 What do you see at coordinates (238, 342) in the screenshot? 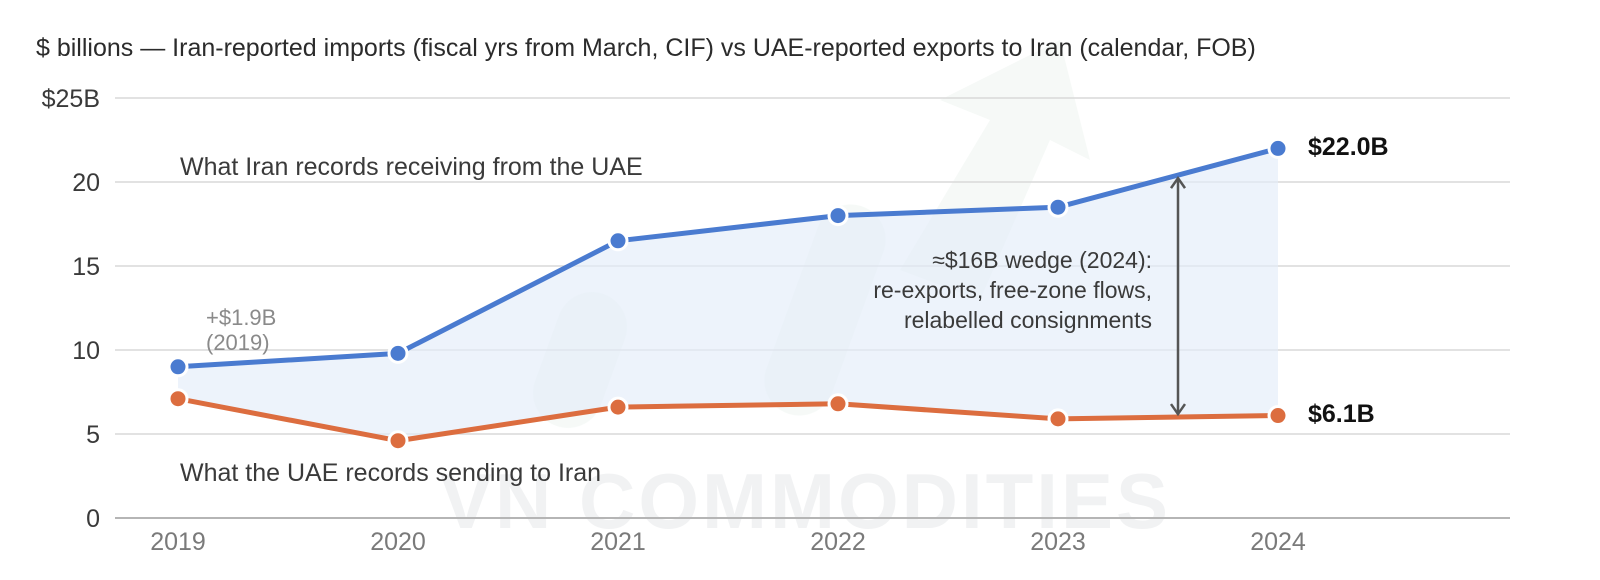
I see `annotation-gap-2019-line-2: (2019)` at bounding box center [238, 342].